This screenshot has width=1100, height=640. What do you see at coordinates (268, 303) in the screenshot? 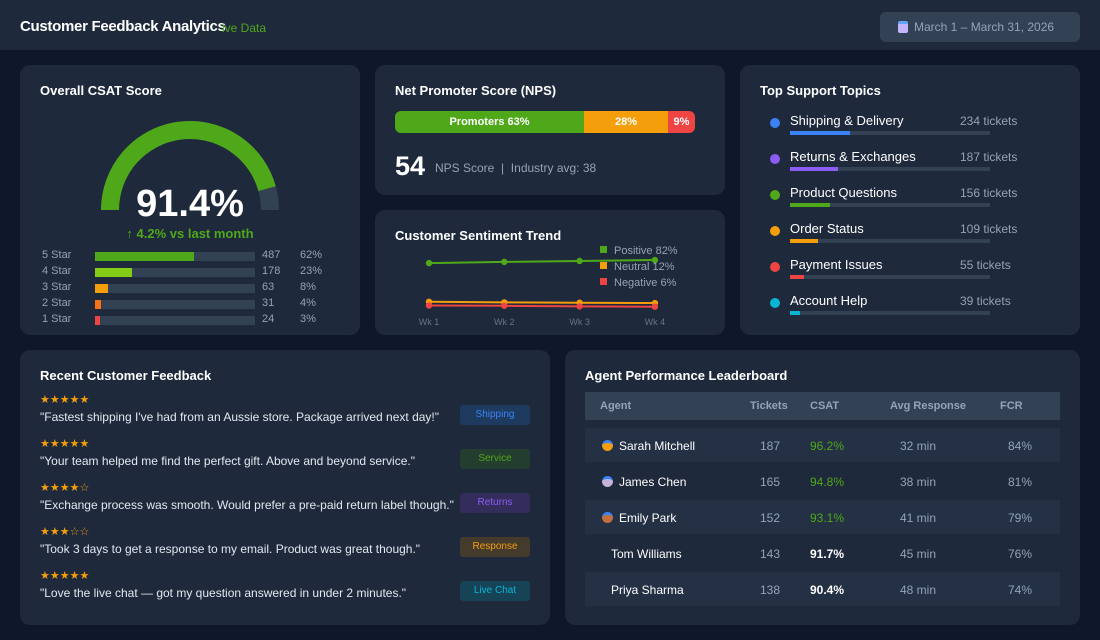
I see `rating-count: 31` at bounding box center [268, 303].